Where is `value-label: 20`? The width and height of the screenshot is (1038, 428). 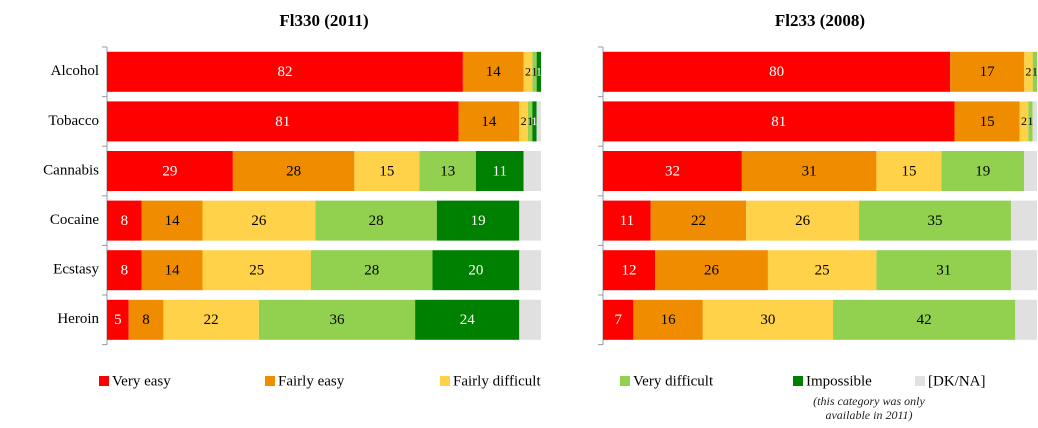
value-label: 20 is located at coordinates (475, 271).